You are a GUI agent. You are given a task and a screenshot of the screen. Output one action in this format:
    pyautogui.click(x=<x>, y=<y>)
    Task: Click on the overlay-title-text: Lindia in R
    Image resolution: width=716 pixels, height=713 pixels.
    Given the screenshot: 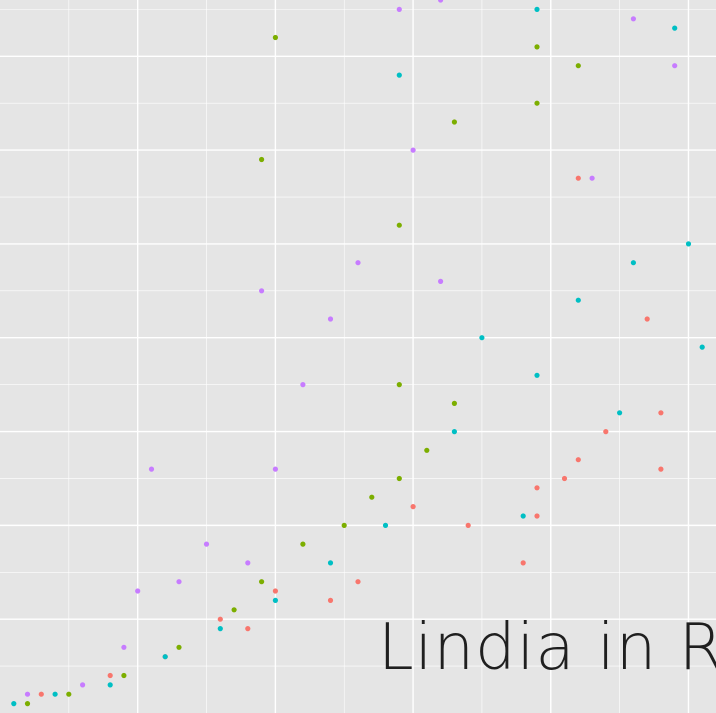 What is the action you would take?
    pyautogui.click(x=547, y=648)
    